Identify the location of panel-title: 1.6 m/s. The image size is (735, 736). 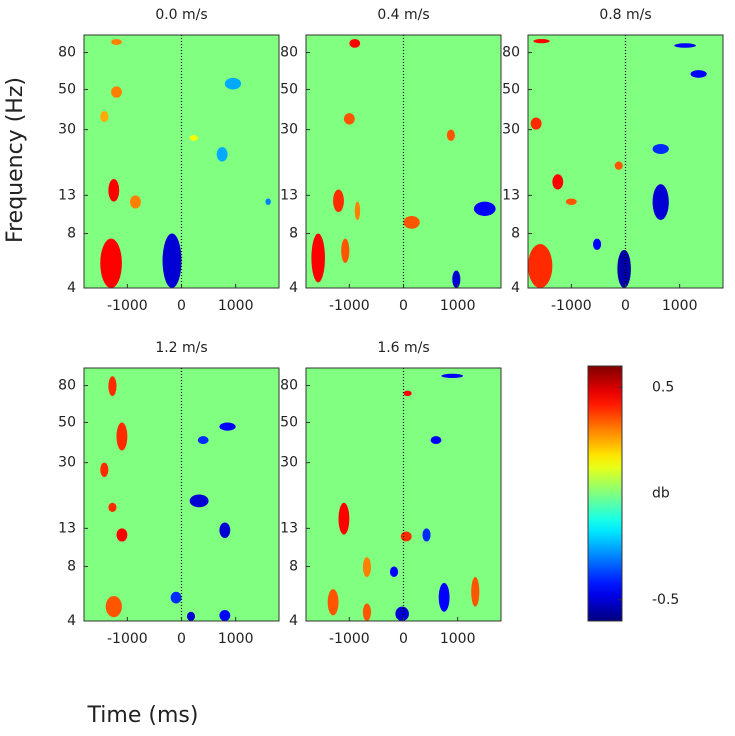
(403, 348).